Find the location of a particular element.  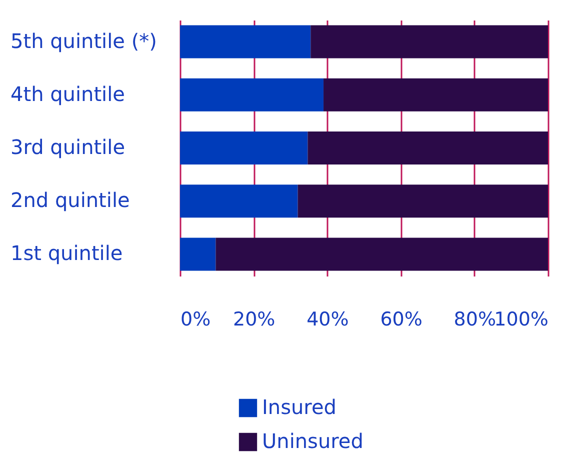

x-tick-label: 60% is located at coordinates (401, 319).